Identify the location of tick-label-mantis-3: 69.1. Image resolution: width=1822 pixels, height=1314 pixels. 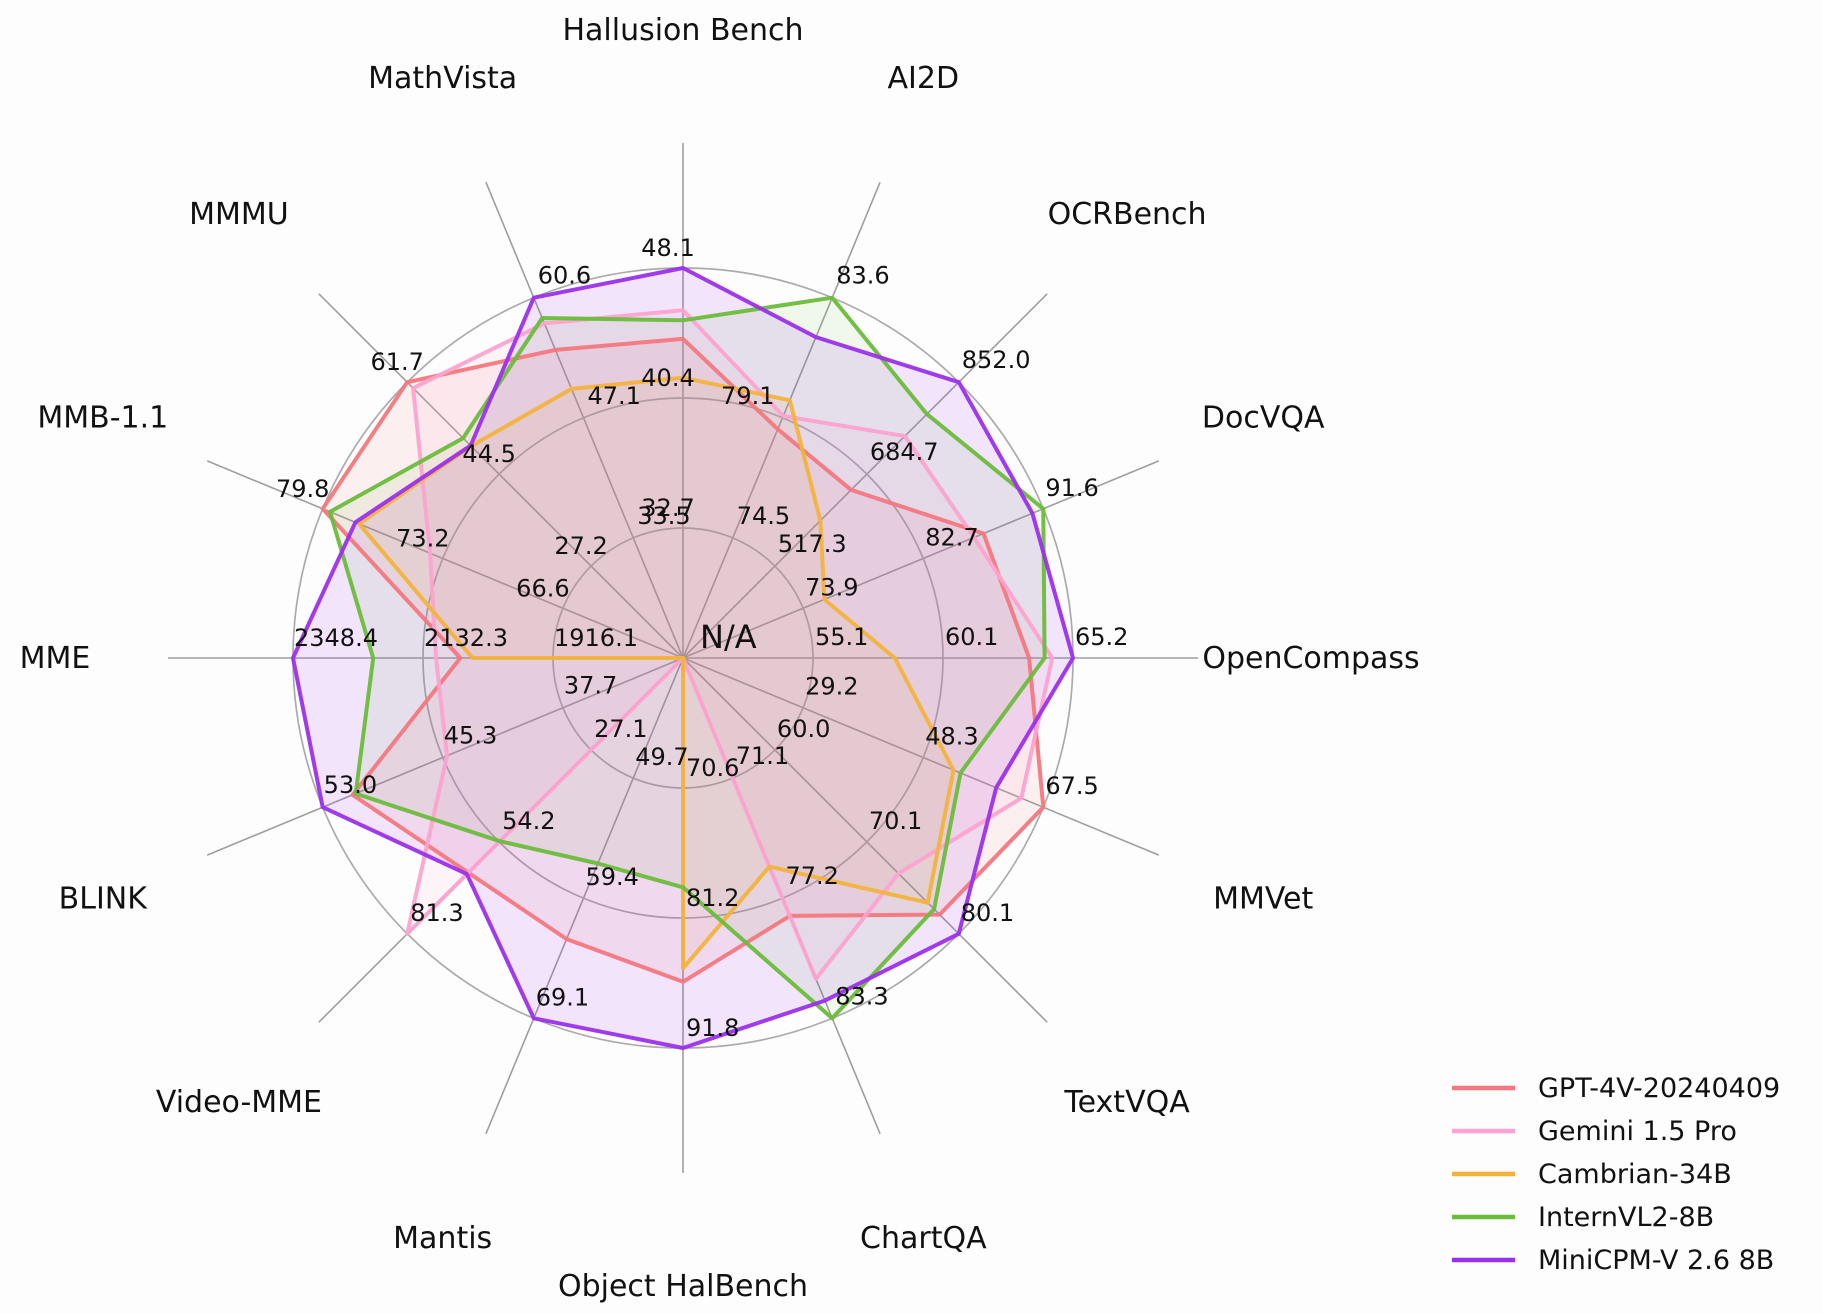
(562, 997).